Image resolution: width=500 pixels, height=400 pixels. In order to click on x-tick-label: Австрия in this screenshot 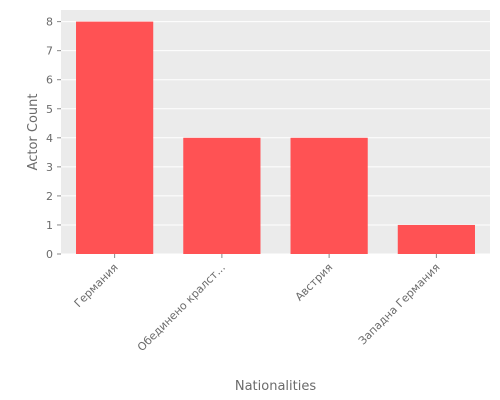, I will do `click(314, 282)`.